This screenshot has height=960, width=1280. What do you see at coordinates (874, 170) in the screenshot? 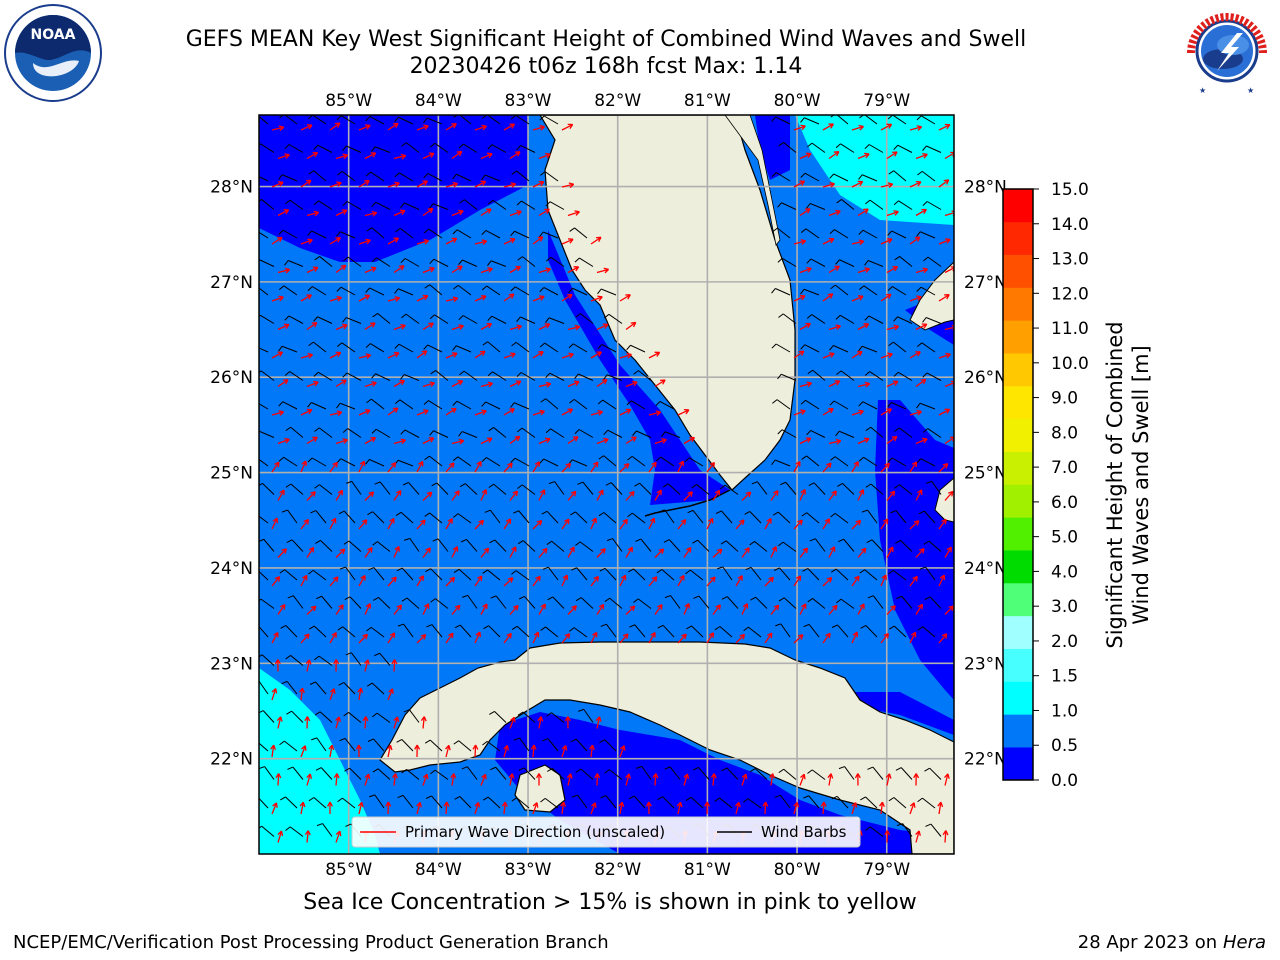
I see `wave-height-field-1.0-1.5` at bounding box center [874, 170].